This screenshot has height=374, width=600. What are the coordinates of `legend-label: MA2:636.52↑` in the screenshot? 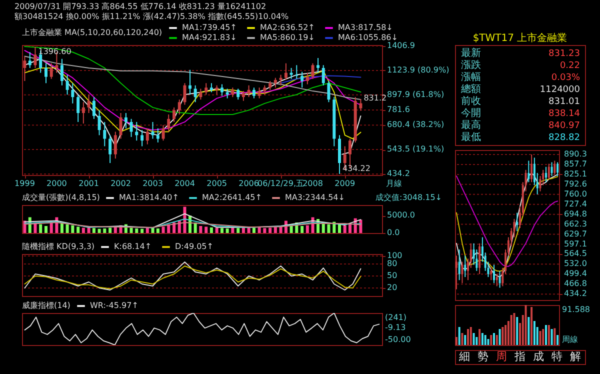 It's located at (287, 27).